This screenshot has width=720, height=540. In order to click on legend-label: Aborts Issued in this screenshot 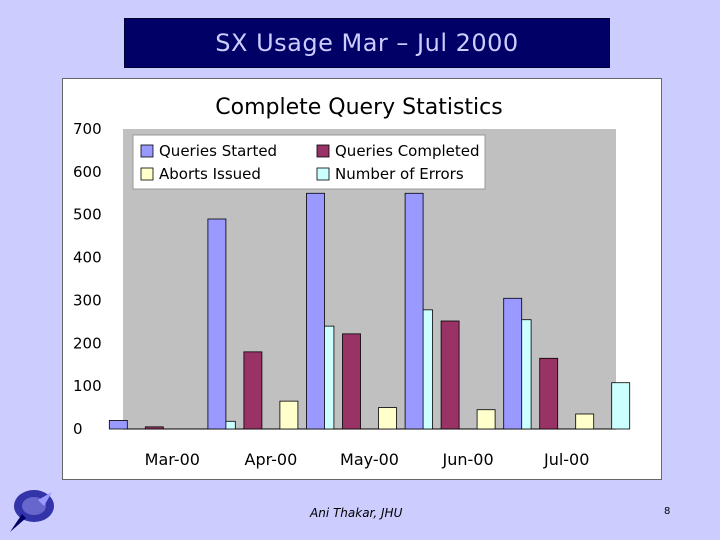, I will do `click(210, 174)`.